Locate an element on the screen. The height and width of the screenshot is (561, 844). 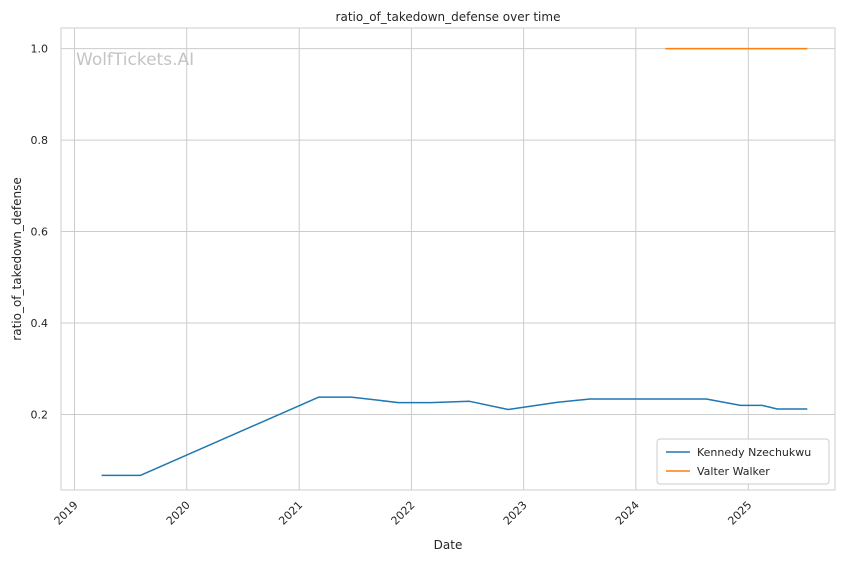
legend-box is located at coordinates (743, 461).